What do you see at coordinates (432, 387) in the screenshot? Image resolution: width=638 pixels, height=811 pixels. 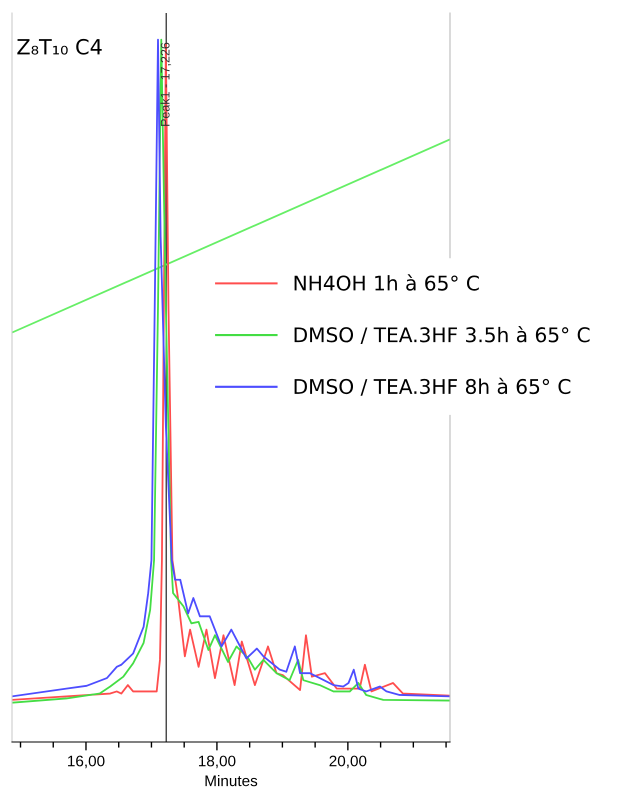 I see `legend-label: DMSO / TEA.3HF 8h à 65° C` at bounding box center [432, 387].